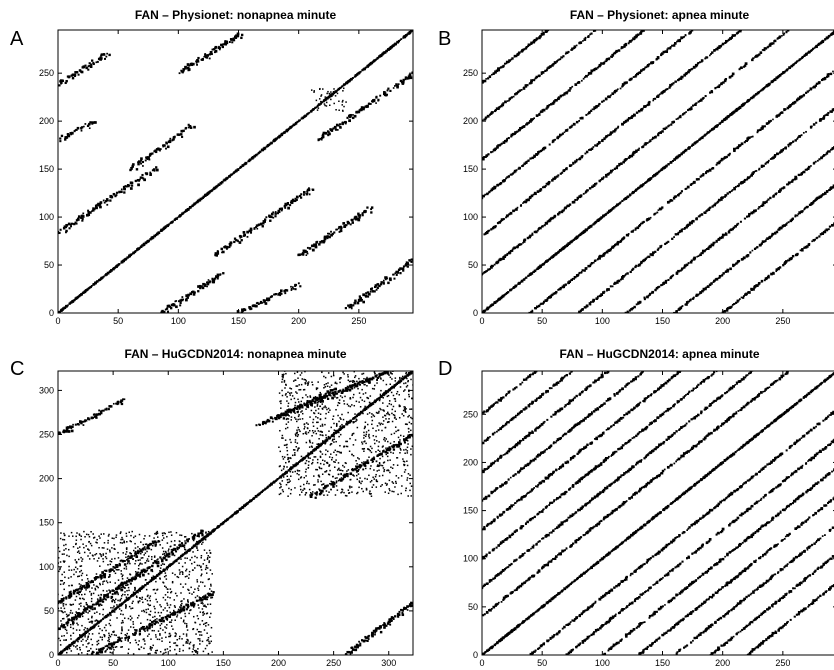 The image size is (834, 670). What do you see at coordinates (737, 109) in the screenshot?
I see `main-diagonal-point-b` at bounding box center [737, 109].